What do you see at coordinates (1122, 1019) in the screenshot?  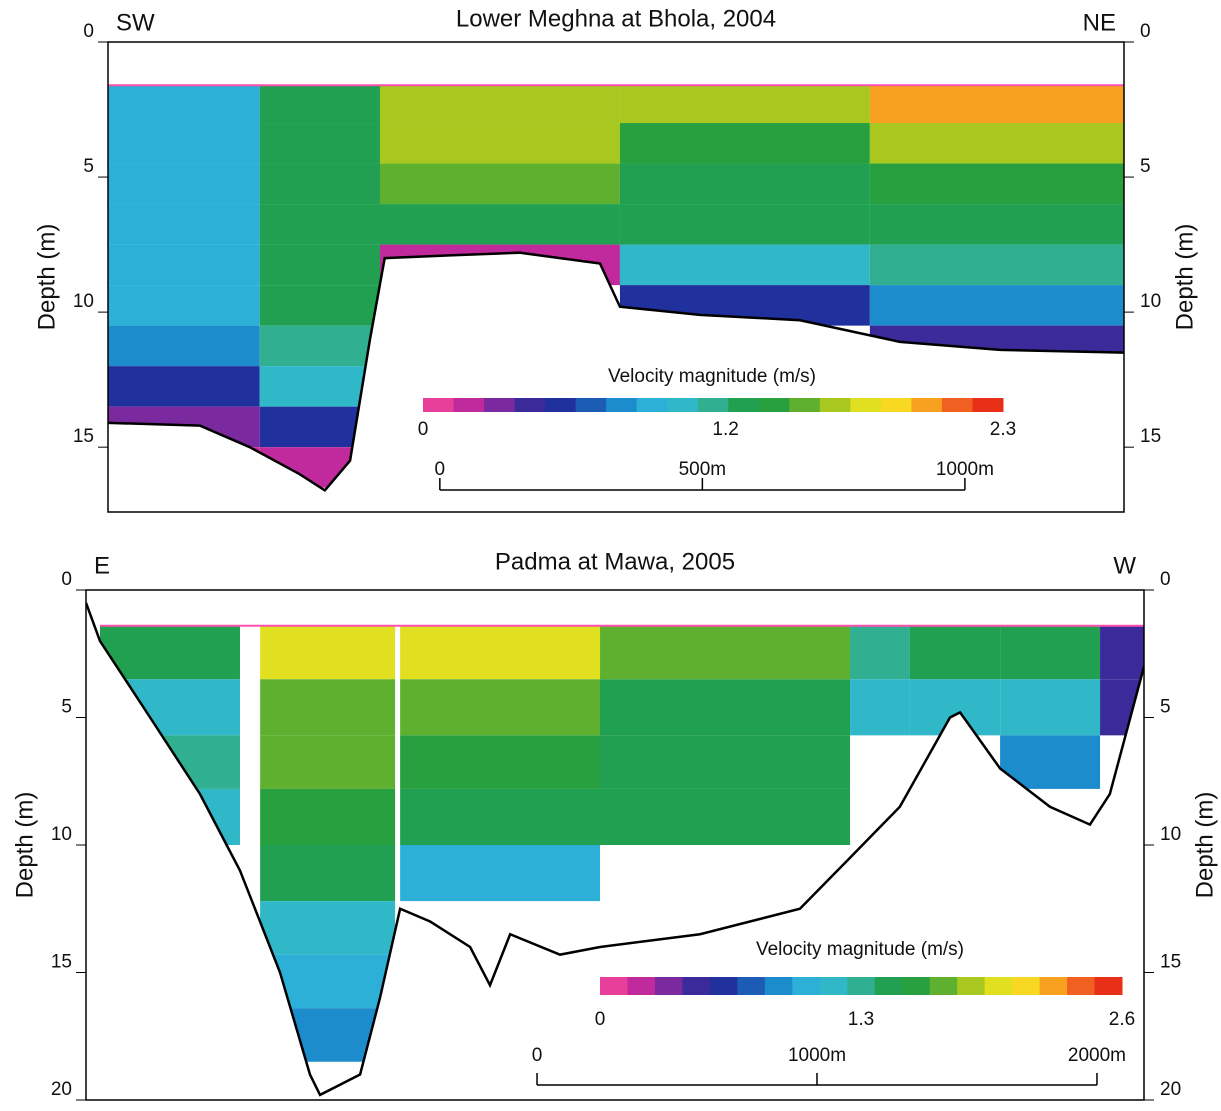 I see `colorbar-tick-label: 2.6` at bounding box center [1122, 1019].